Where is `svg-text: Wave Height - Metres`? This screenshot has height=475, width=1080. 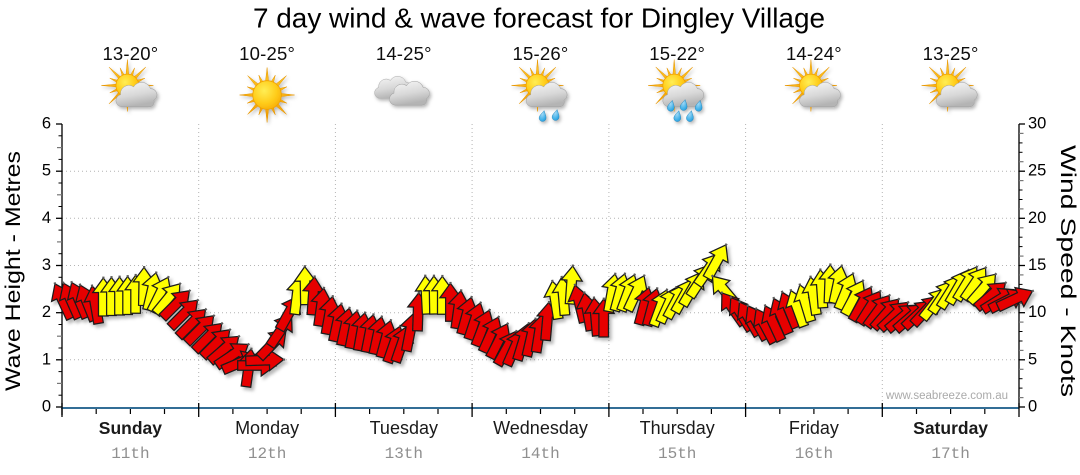 svg-text: Wave Height - Metres is located at coordinates (13, 271).